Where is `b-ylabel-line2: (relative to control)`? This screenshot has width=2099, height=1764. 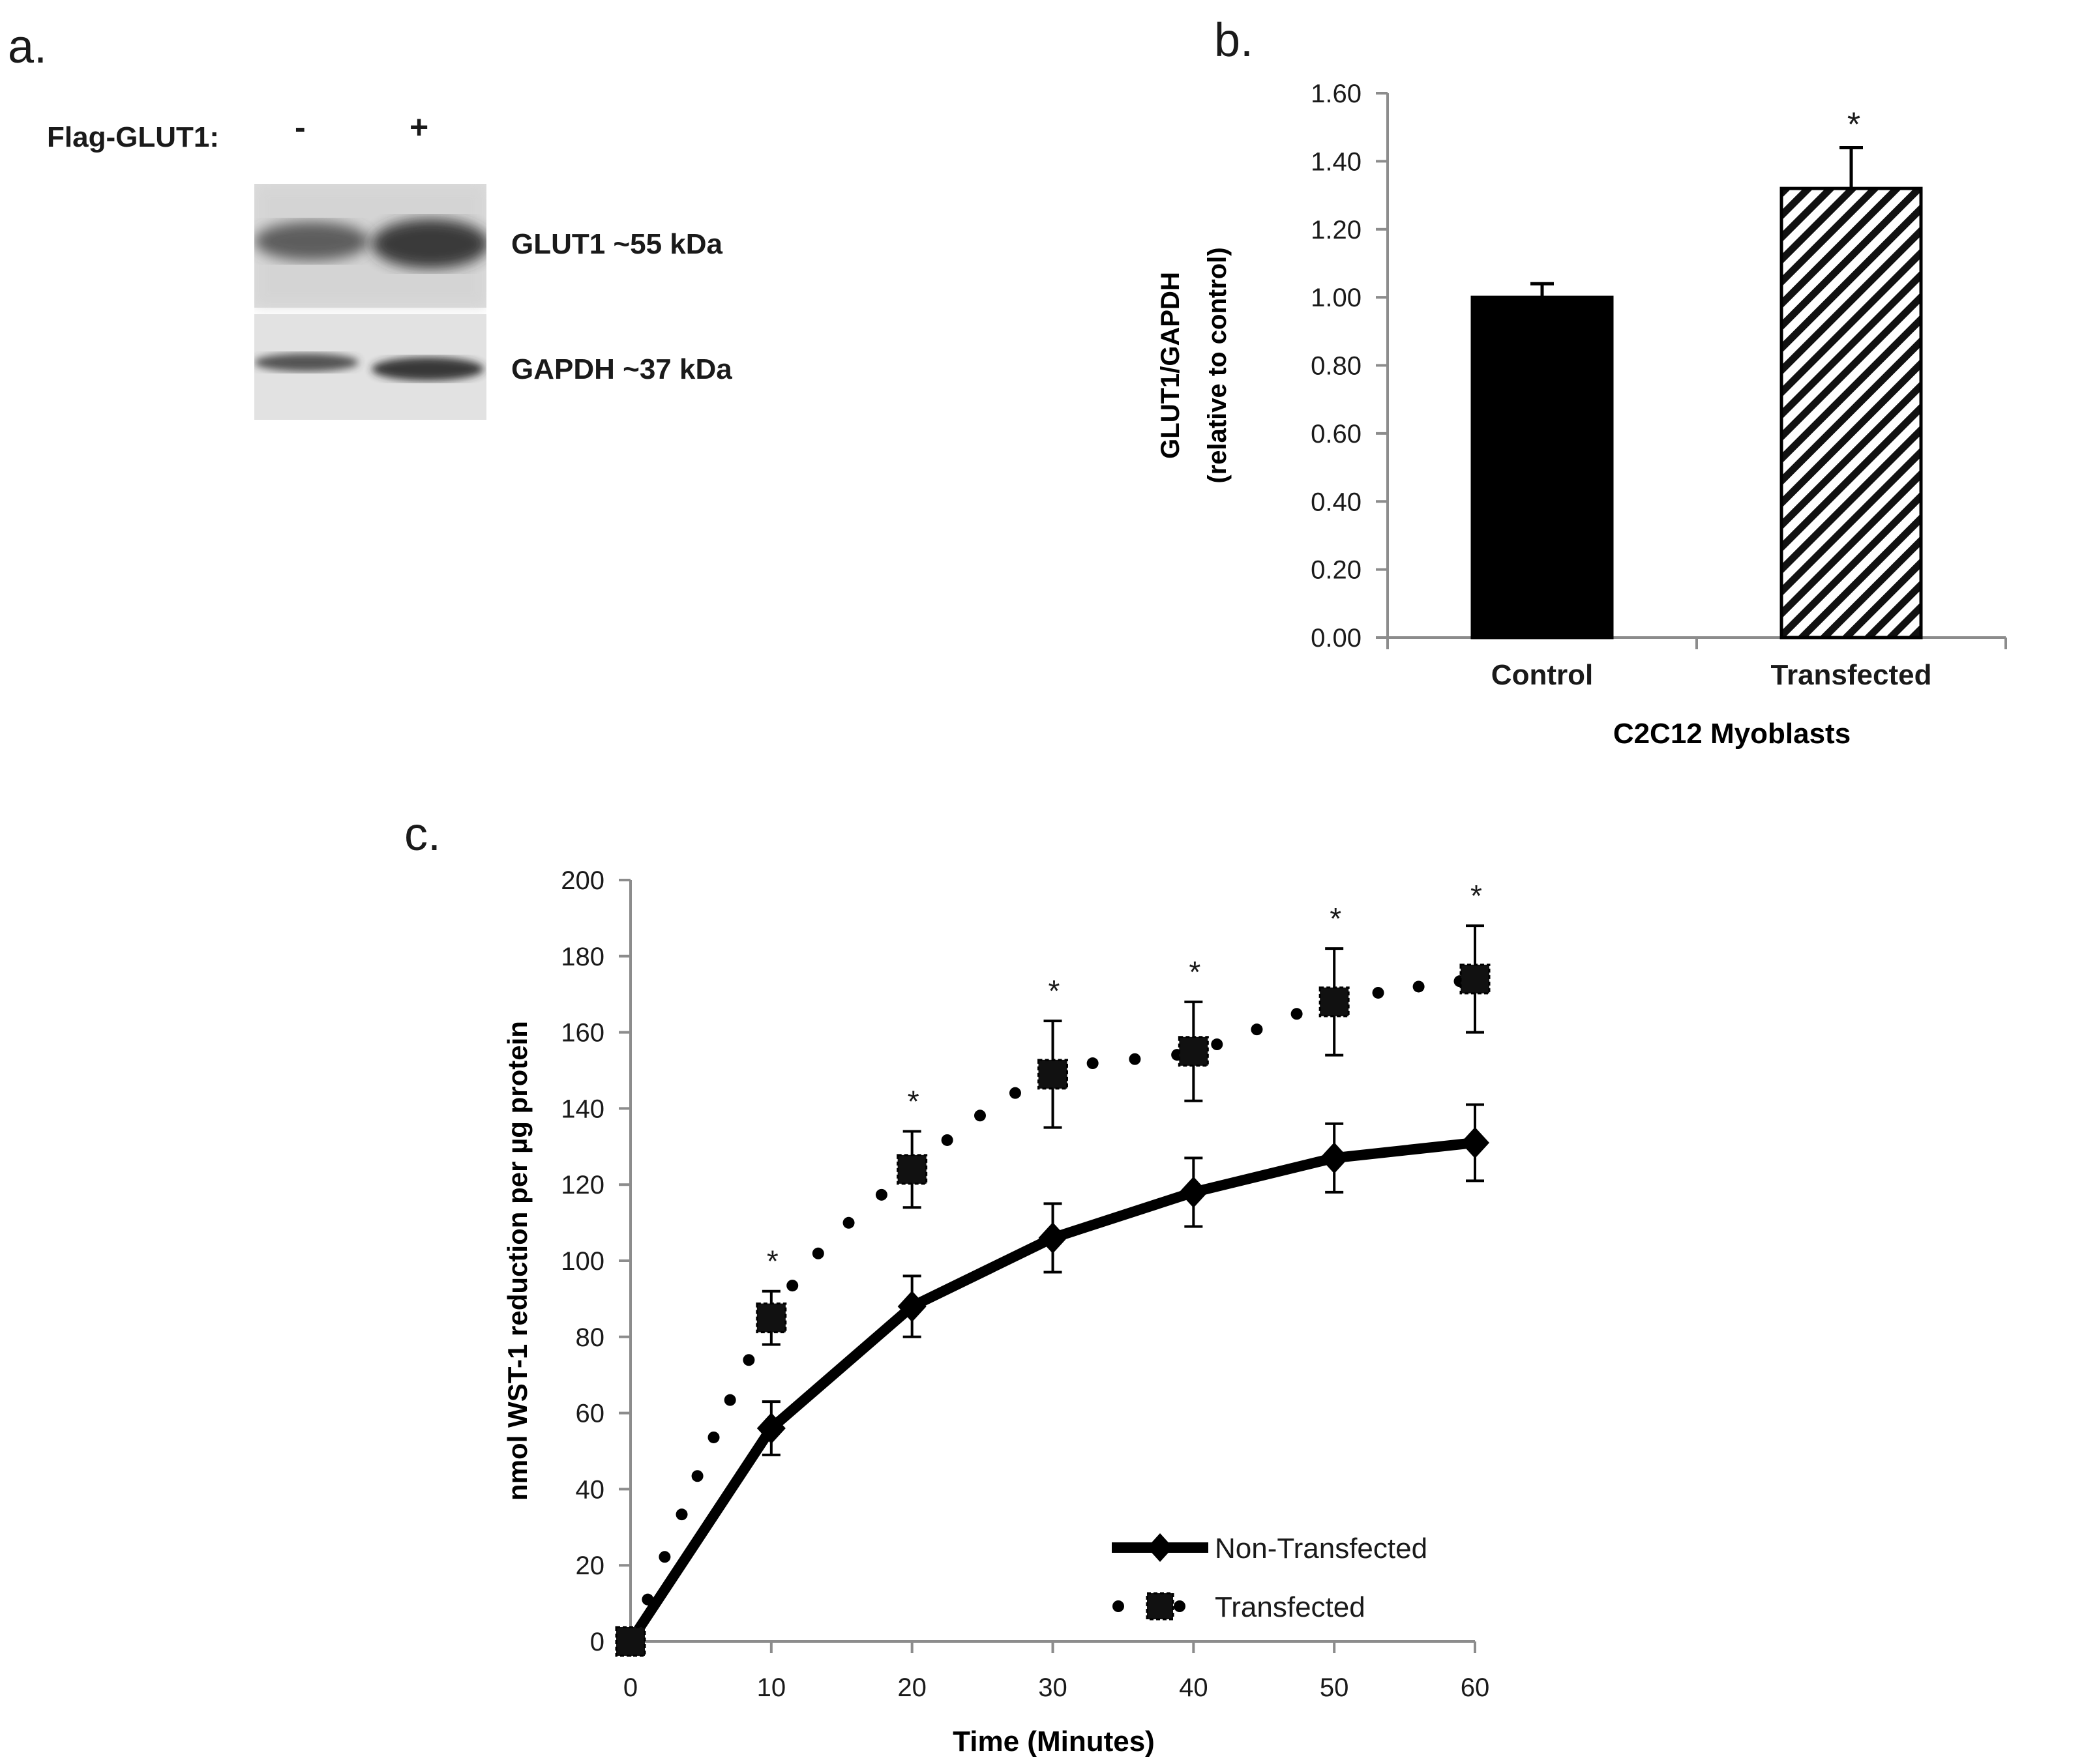
b-ylabel-line2: (relative to control) is located at coordinates (1217, 365).